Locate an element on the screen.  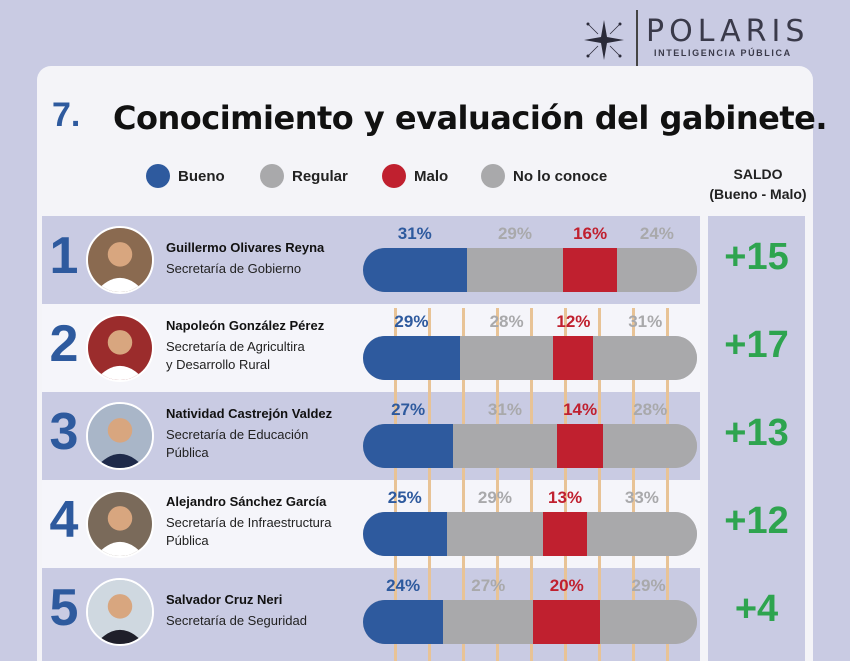
legend-item-no-conoce: No lo conoce is located at coordinates (544, 176).